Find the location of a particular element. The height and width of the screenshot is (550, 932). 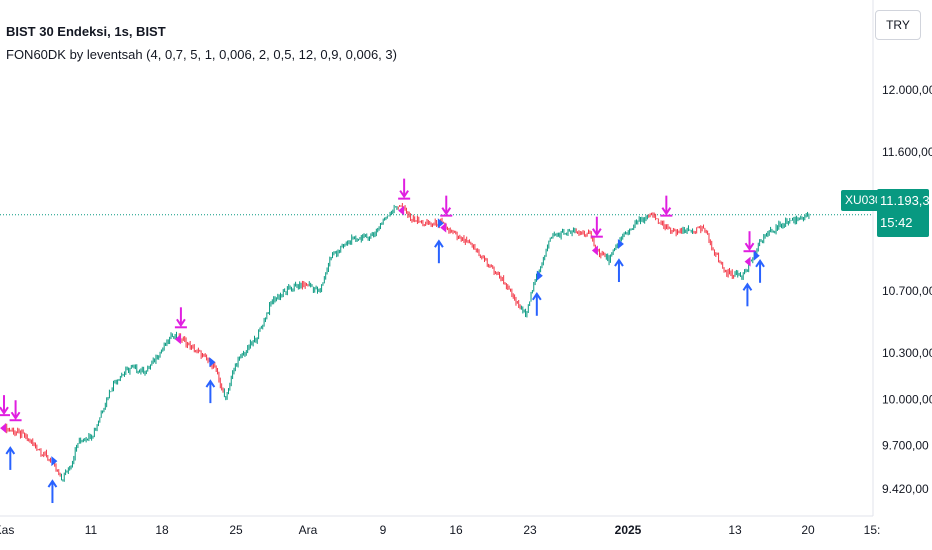

x-tick-label: Ara is located at coordinates (308, 530).